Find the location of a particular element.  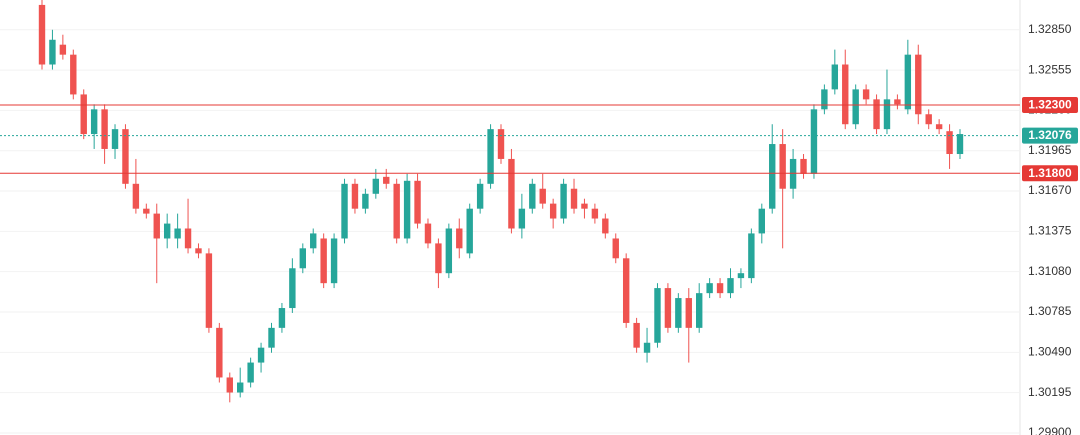

y-tick-label: 1.30785 is located at coordinates (1050, 311).